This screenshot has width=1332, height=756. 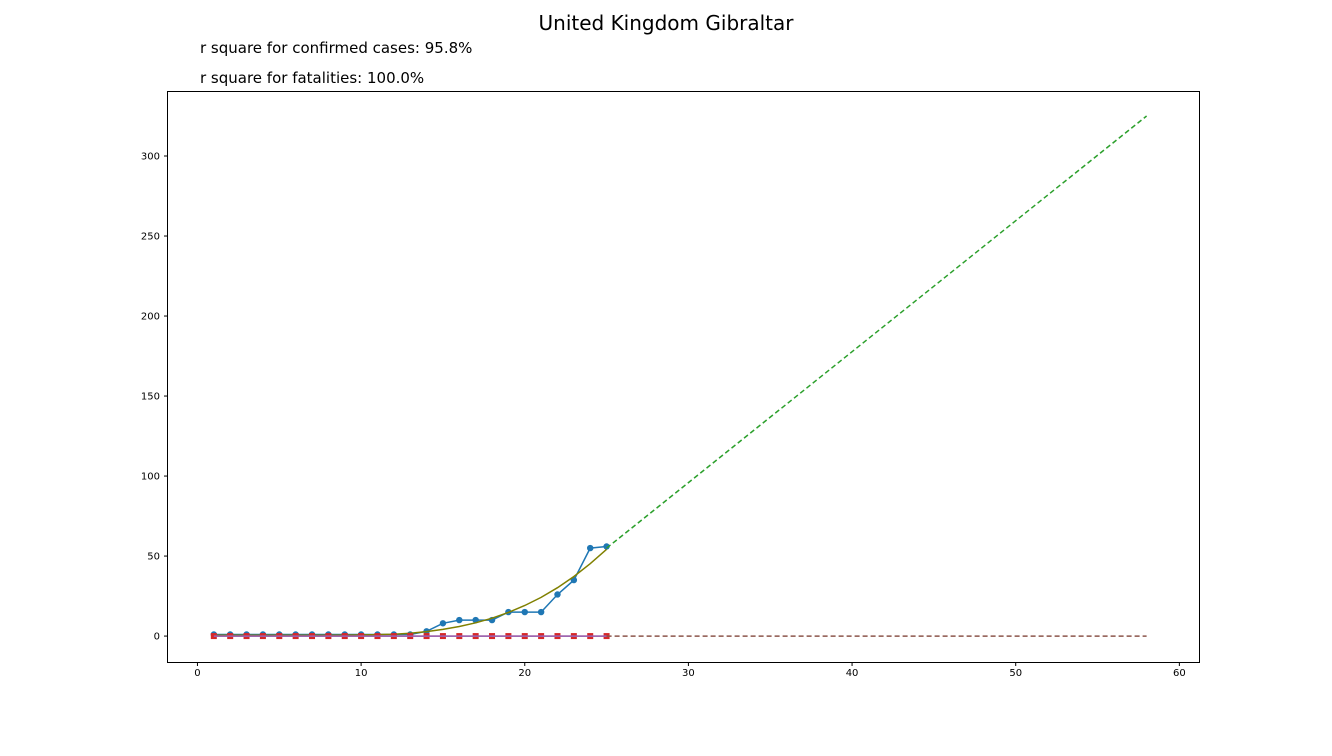 What do you see at coordinates (688, 673) in the screenshot?
I see `x-tick-label: 30` at bounding box center [688, 673].